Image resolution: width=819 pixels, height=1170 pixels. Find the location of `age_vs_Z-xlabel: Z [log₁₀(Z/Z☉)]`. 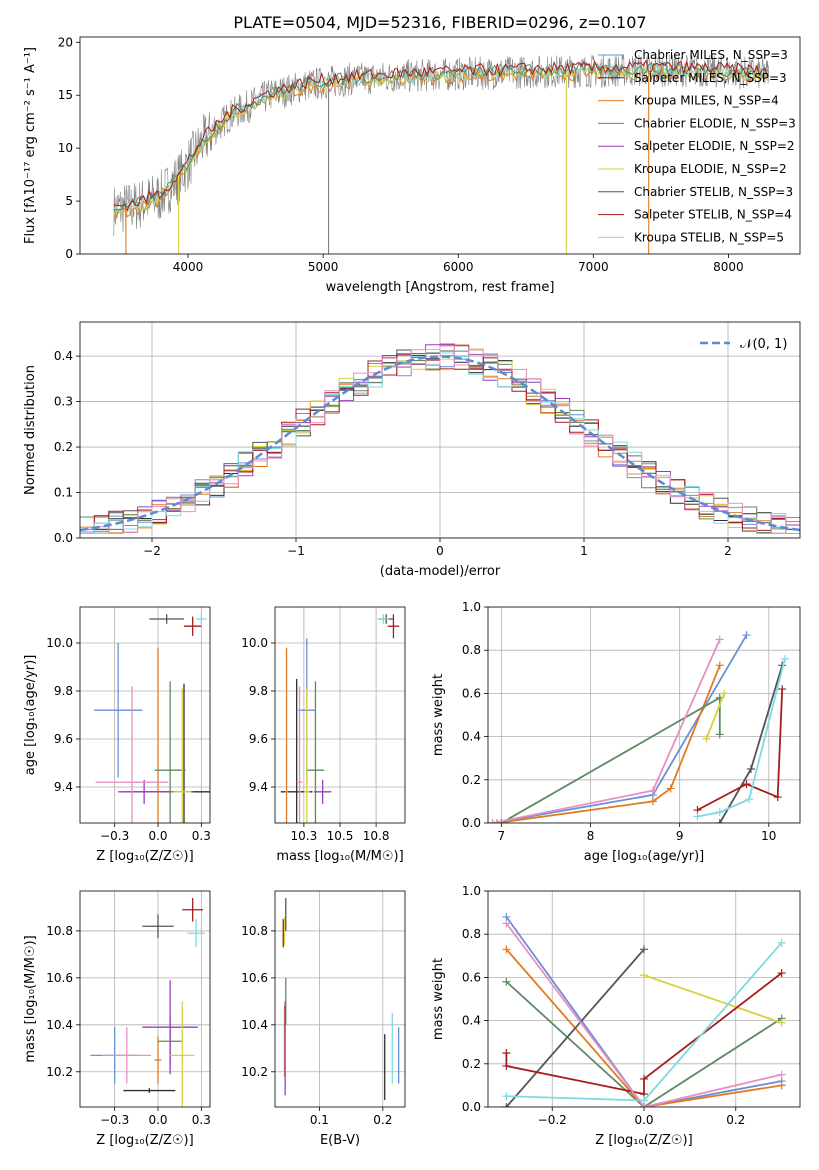

age_vs_Z-xlabel: Z [log₁₀(Z/Z☉)] is located at coordinates (144, 856).